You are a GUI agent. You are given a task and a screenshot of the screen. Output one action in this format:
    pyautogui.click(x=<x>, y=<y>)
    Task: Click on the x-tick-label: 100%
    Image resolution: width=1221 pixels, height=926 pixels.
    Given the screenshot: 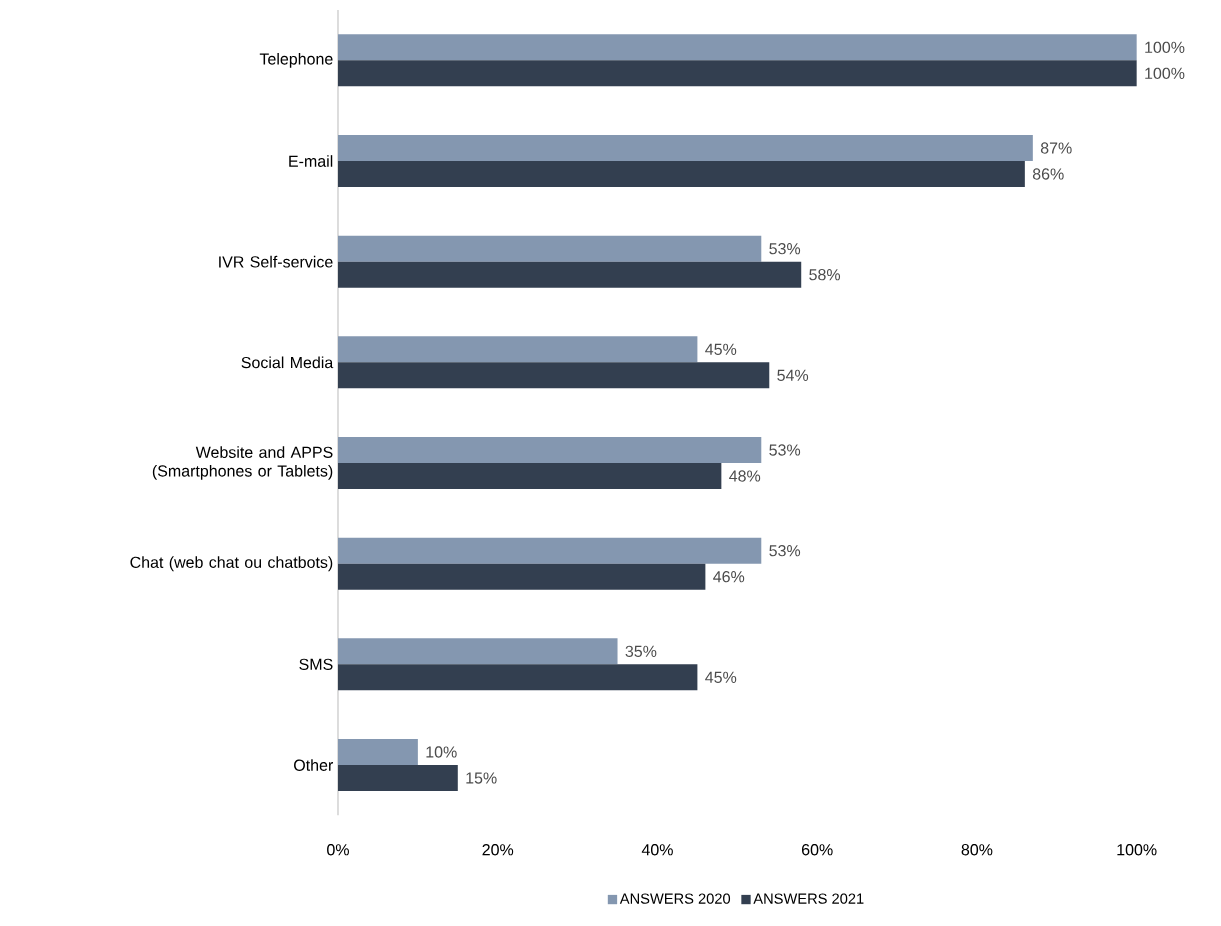 What is the action you would take?
    pyautogui.click(x=1137, y=850)
    